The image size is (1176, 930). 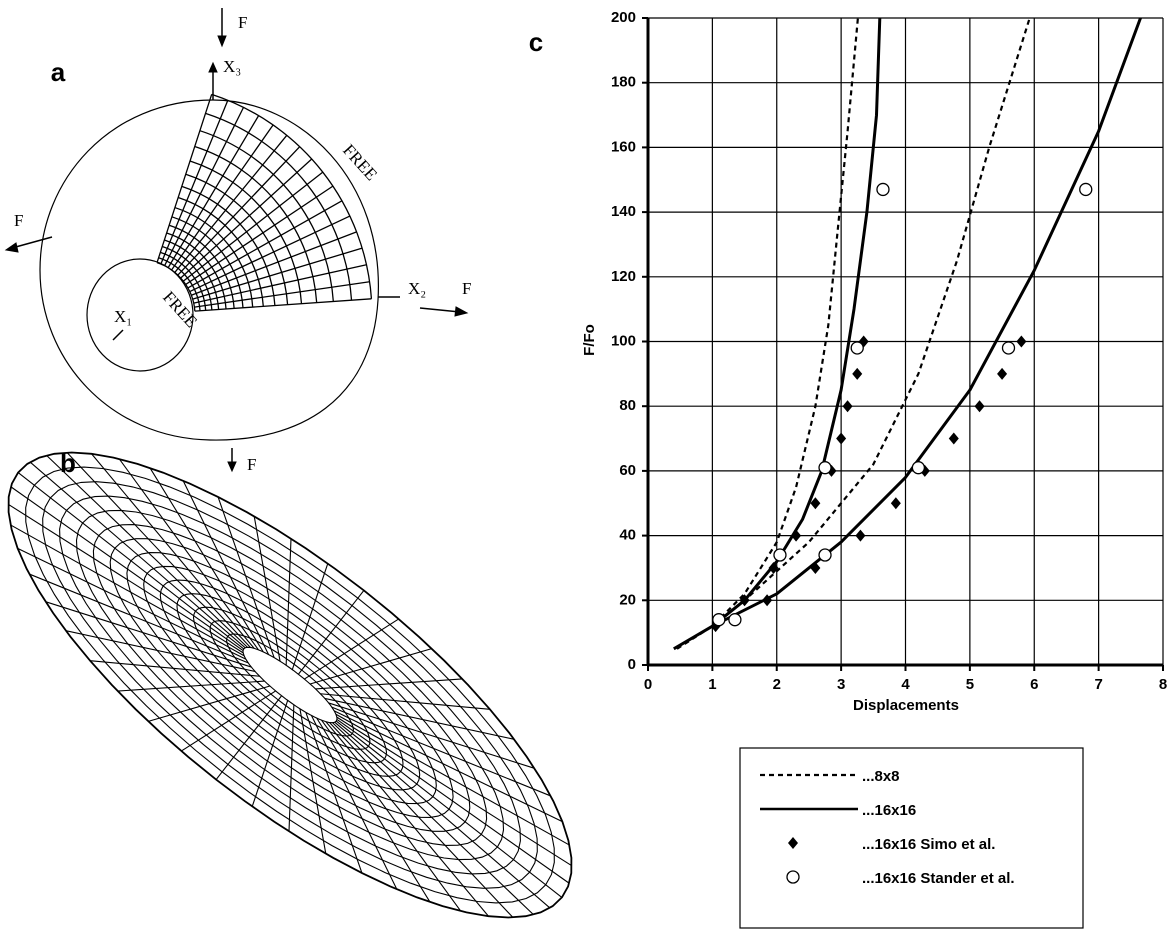 I want to click on outer-boundary, so click(x=209, y=270).